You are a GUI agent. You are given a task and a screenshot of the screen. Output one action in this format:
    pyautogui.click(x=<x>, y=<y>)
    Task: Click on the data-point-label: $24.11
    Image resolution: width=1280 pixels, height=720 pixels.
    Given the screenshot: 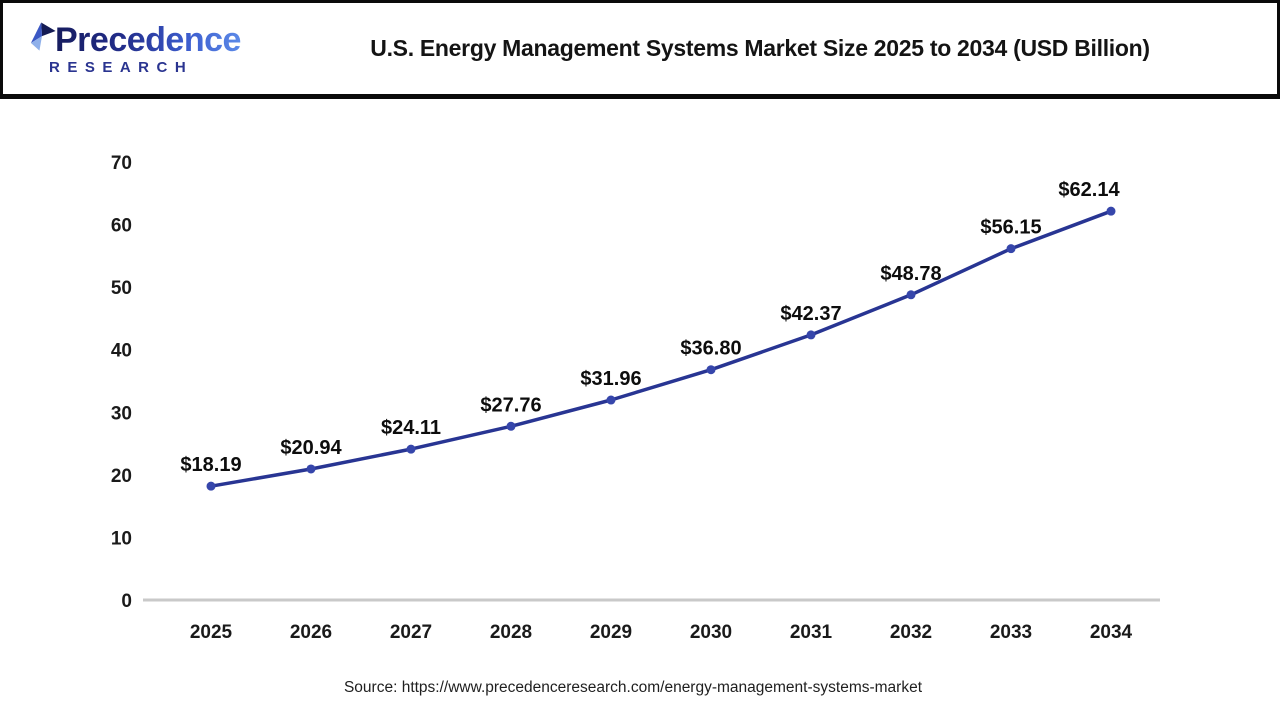 What is the action you would take?
    pyautogui.click(x=411, y=428)
    